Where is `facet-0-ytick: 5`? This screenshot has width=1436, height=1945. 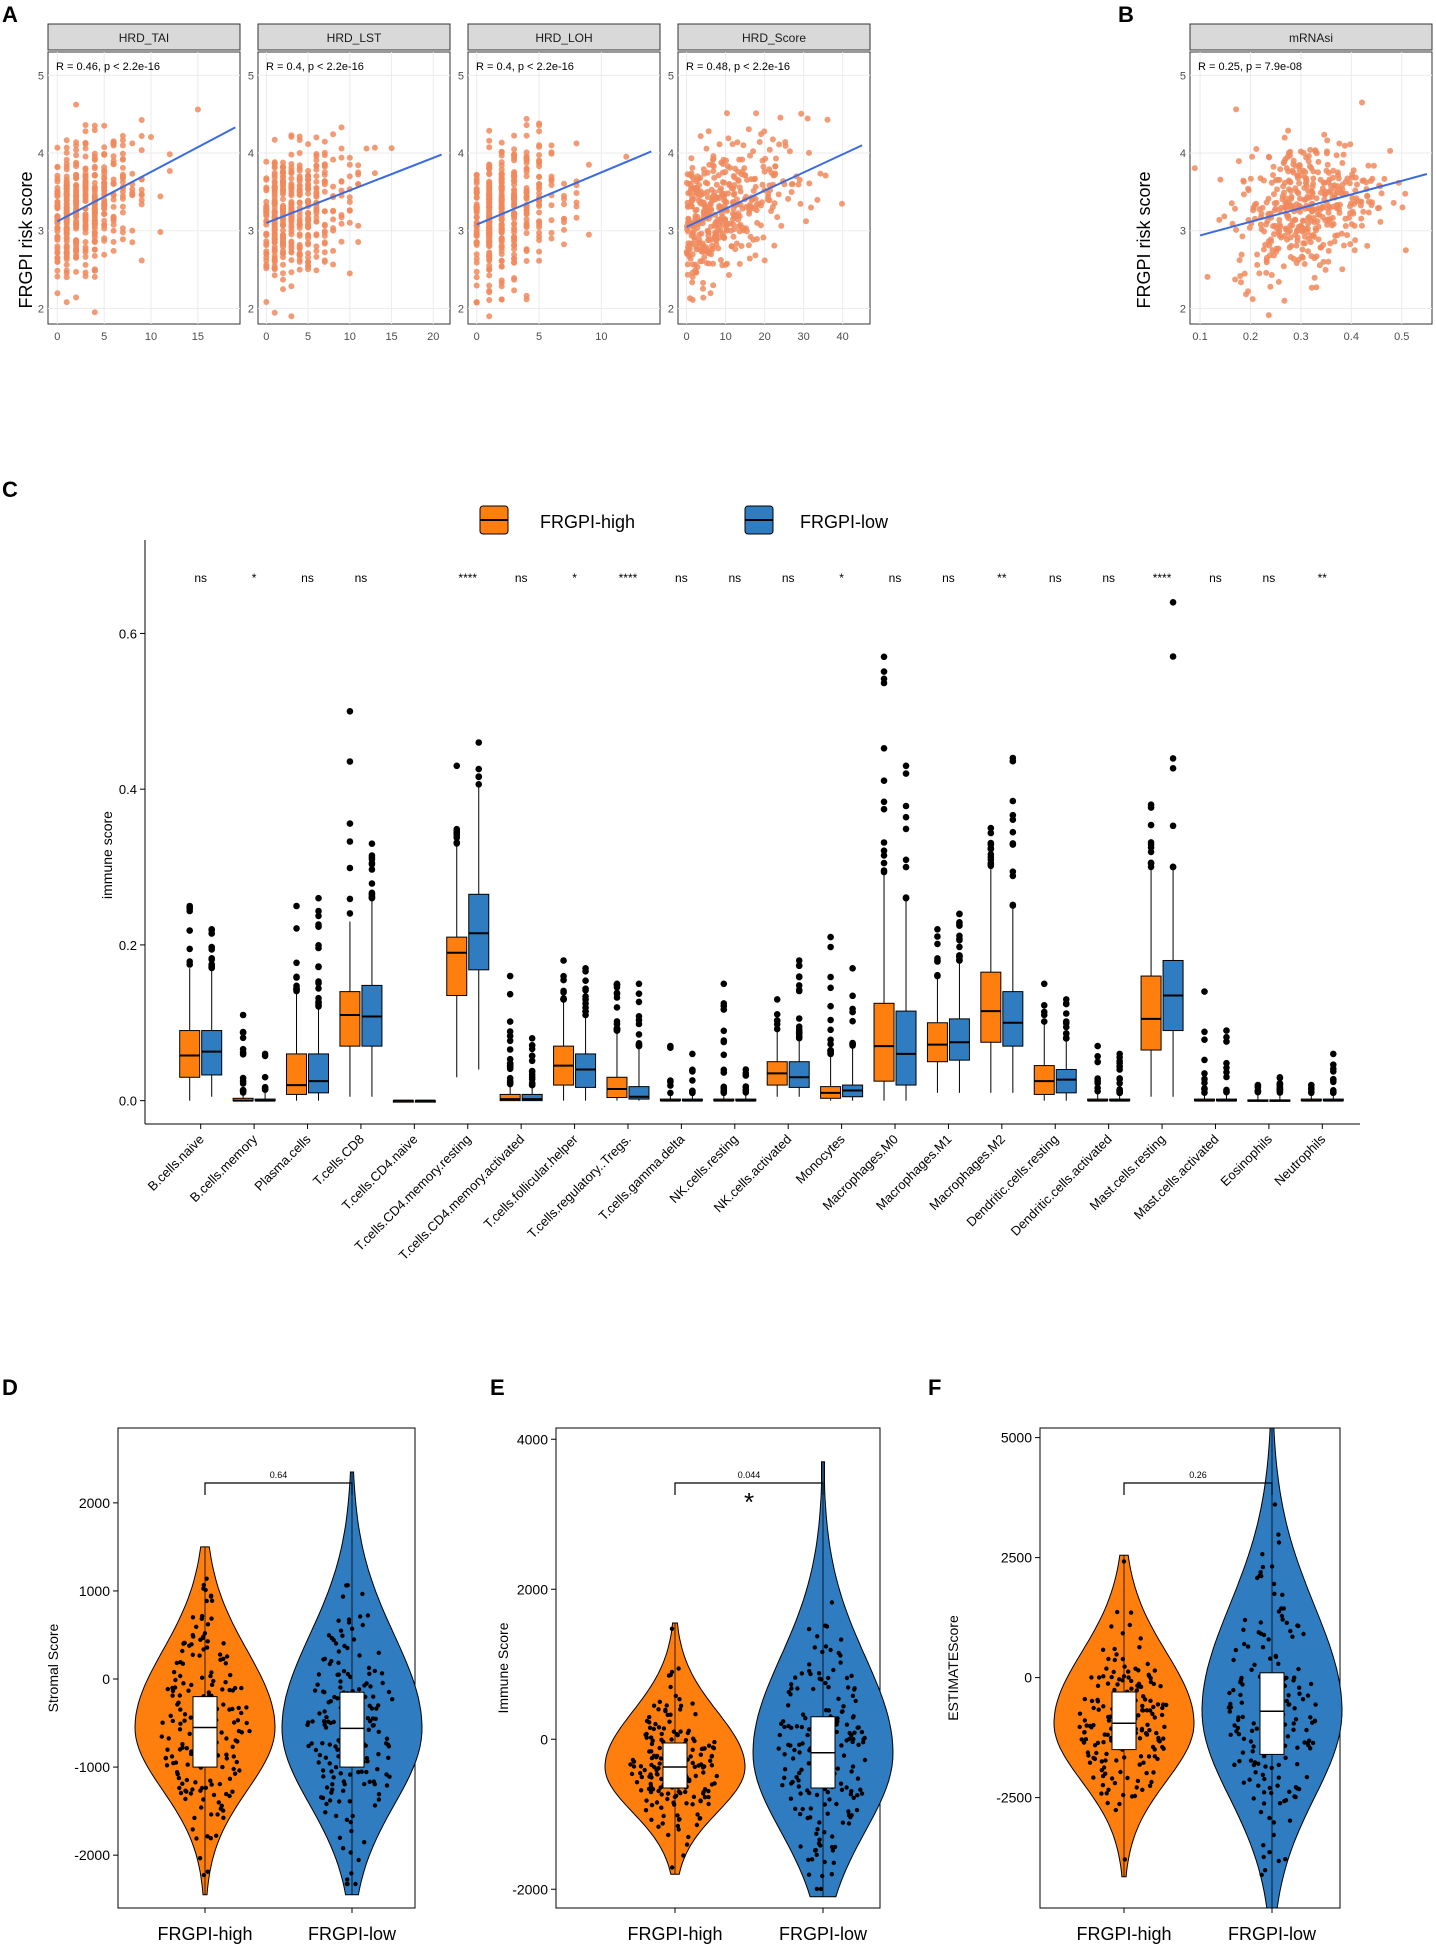
facet-0-ytick: 5 is located at coordinates (41, 76).